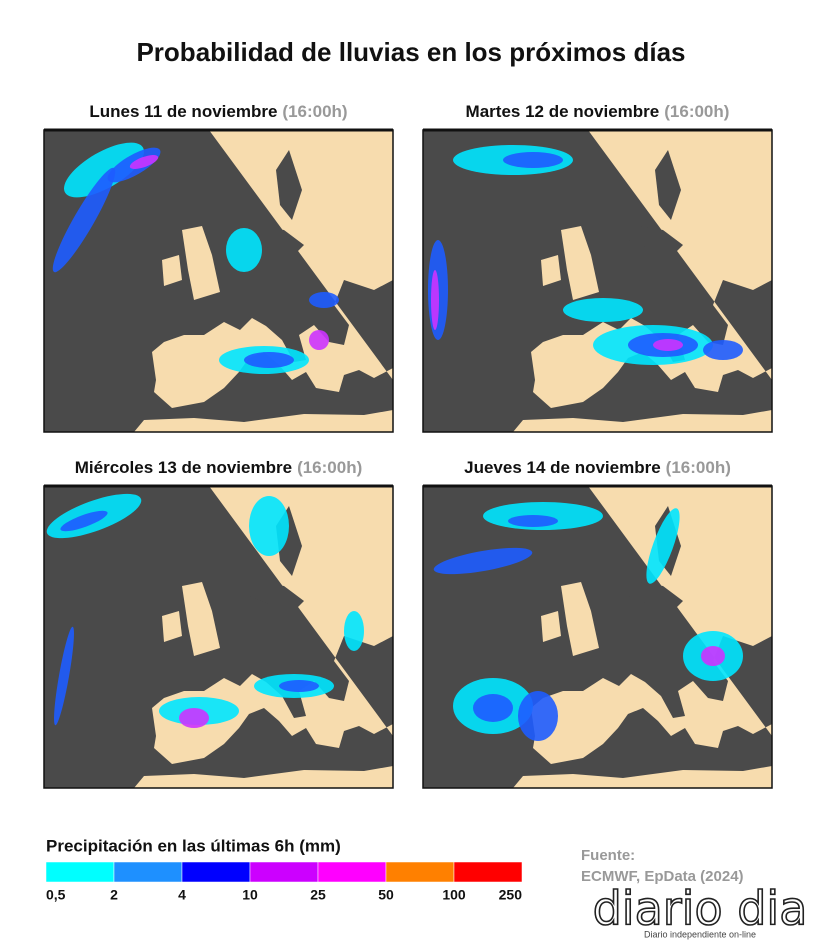  What do you see at coordinates (183, 467) in the screenshot?
I see `panel-date: Miércoles 13 de noviembre` at bounding box center [183, 467].